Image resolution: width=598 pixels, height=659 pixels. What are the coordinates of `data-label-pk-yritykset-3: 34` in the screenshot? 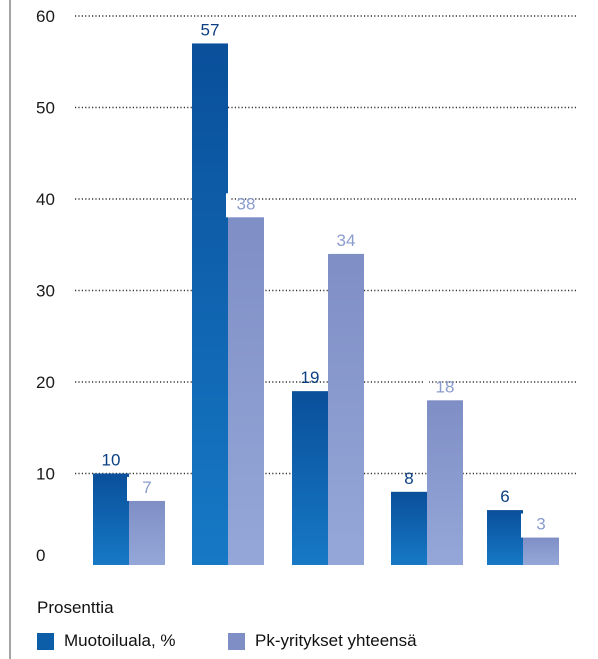 It's located at (346, 240).